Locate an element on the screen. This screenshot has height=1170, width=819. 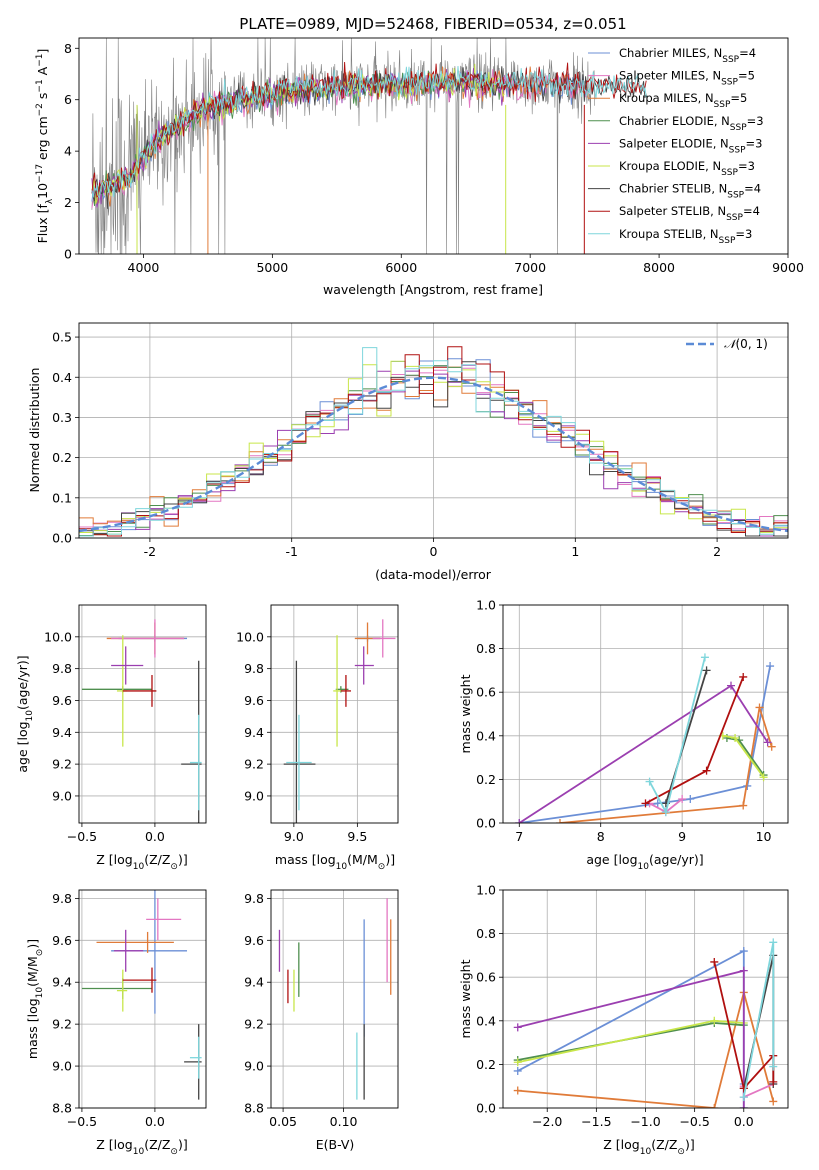
y-tick-label: 0.6 is located at coordinates (486, 977).